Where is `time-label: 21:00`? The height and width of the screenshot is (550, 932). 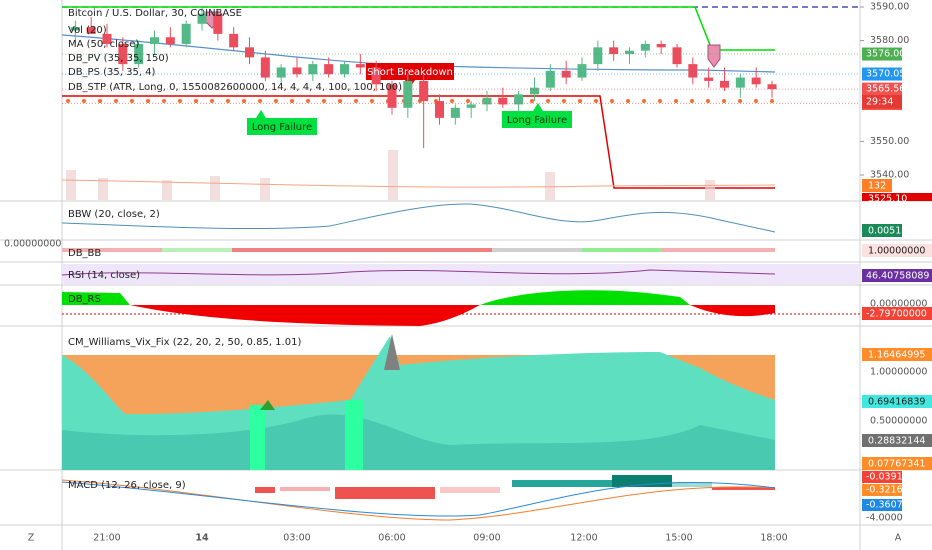 time-label: 21:00 is located at coordinates (106, 538).